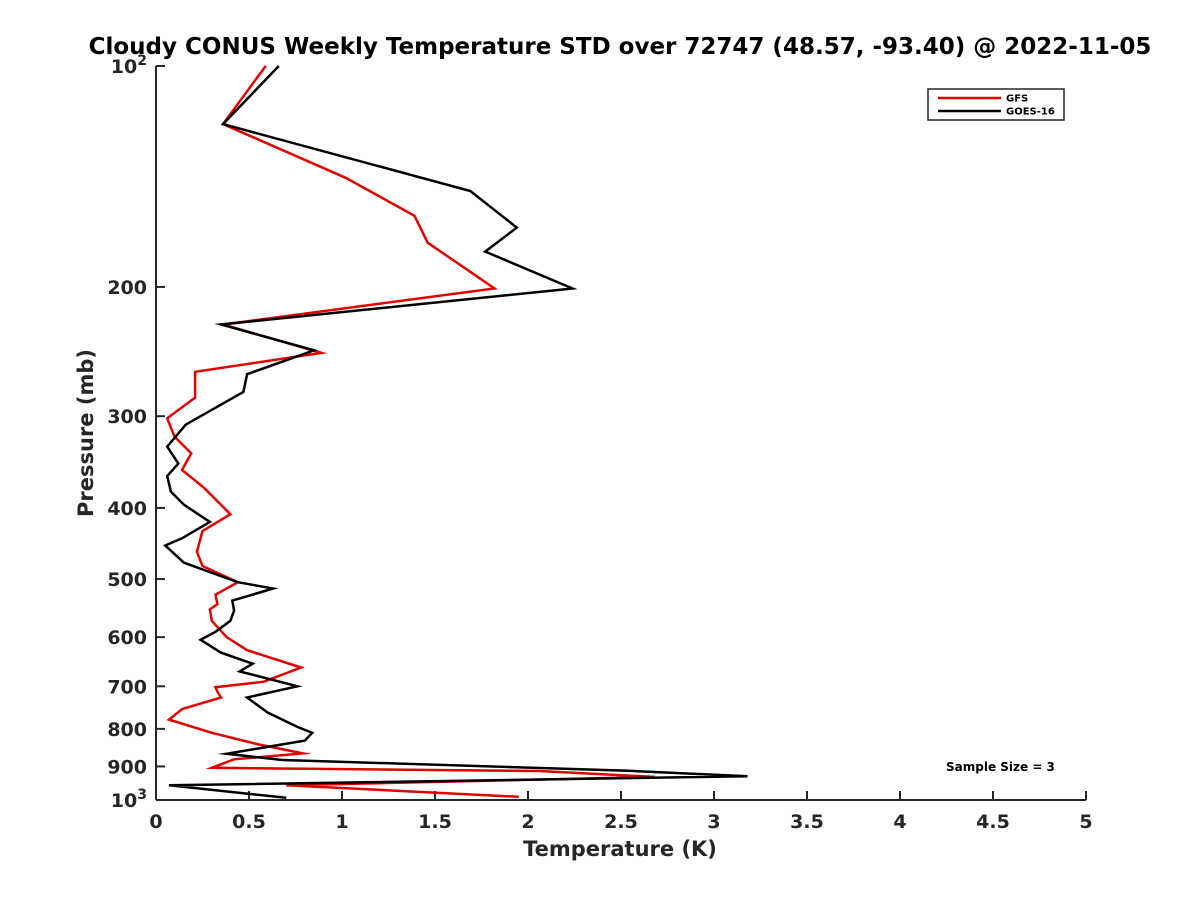 This screenshot has width=1200, height=900. I want to click on x-axis-ticks: 0 0.5 1 1.5 2 2.5 3 3.5 4 4.5 5, so click(621, 812).